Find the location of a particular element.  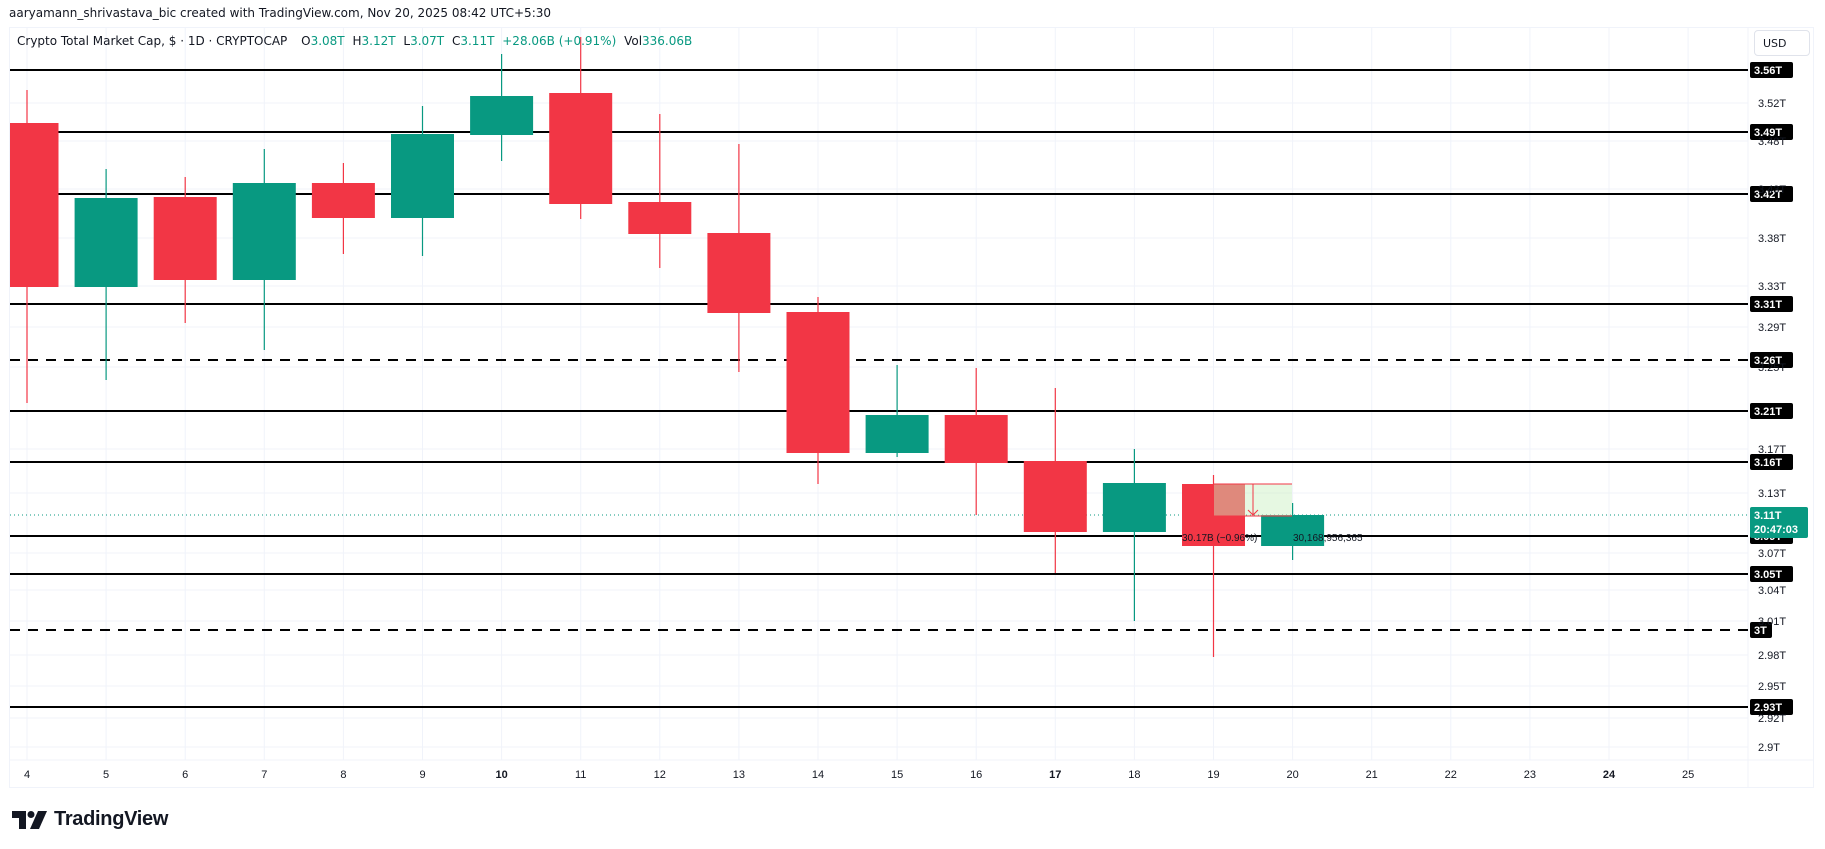

date-tick: 24 is located at coordinates (1609, 775).